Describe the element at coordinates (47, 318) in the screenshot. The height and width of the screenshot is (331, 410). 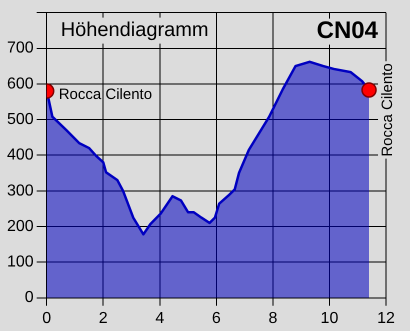
I see `x-tick-label: 0` at that location.